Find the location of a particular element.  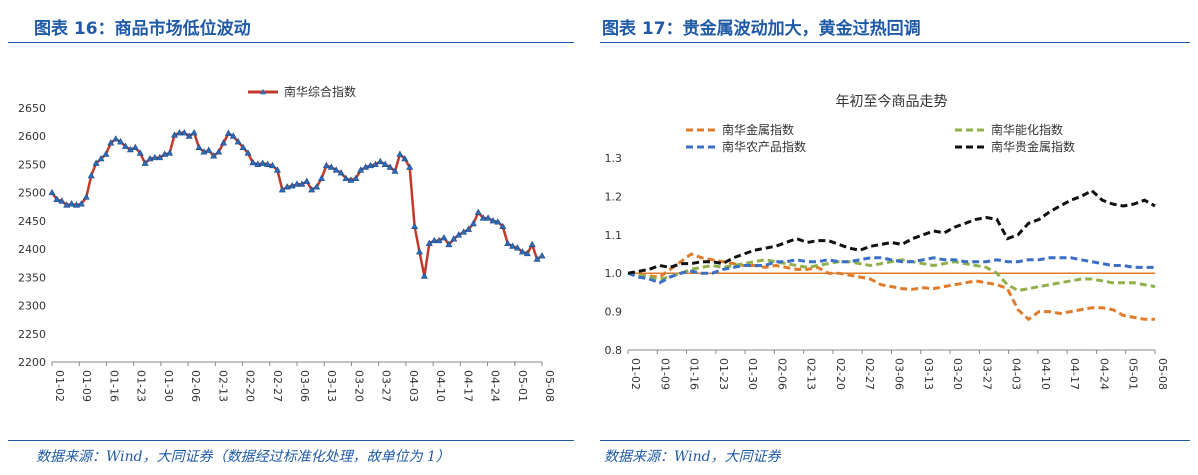

left-title-rule is located at coordinates (291, 42).